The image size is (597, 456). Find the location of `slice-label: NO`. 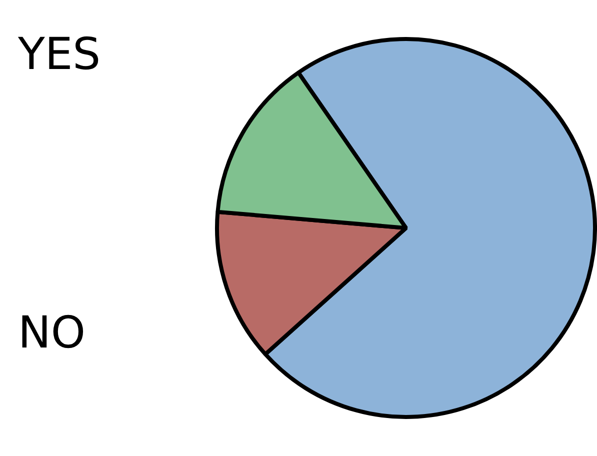

slice-label: NO is located at coordinates (52, 332).